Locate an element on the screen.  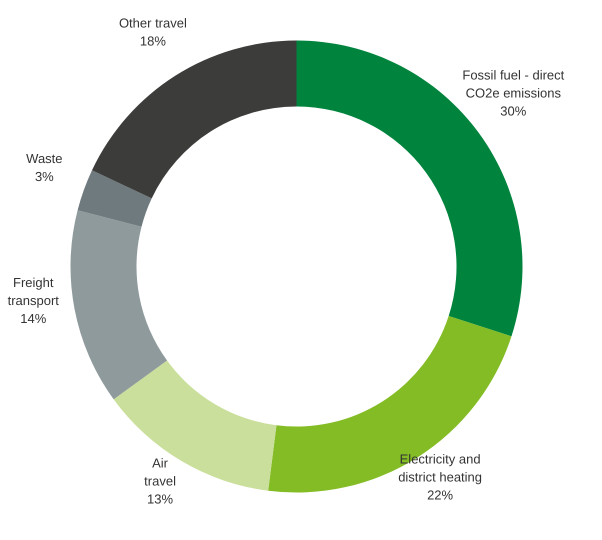
data-label: 22% is located at coordinates (440, 494).